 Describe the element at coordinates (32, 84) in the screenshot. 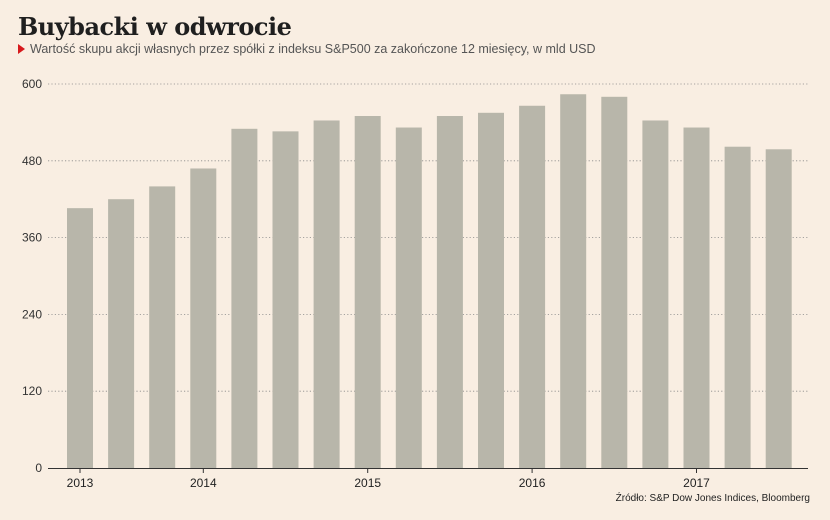

I see `y-tick-label: 600` at that location.